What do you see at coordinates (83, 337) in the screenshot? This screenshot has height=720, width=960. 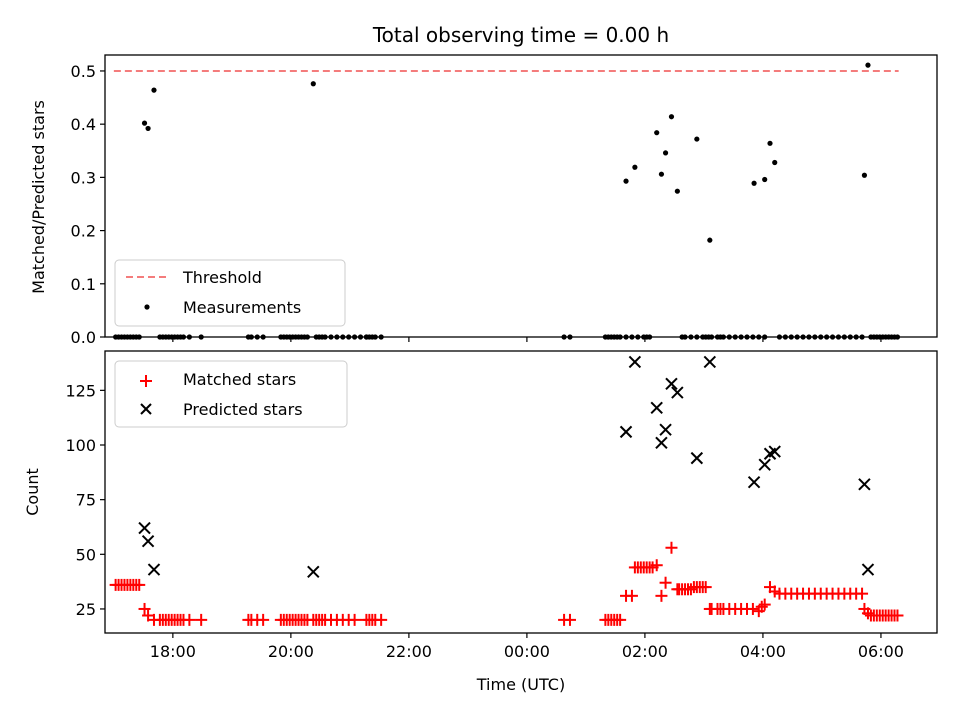 I see `ratio-y-tick-label: 0.0` at bounding box center [83, 337].